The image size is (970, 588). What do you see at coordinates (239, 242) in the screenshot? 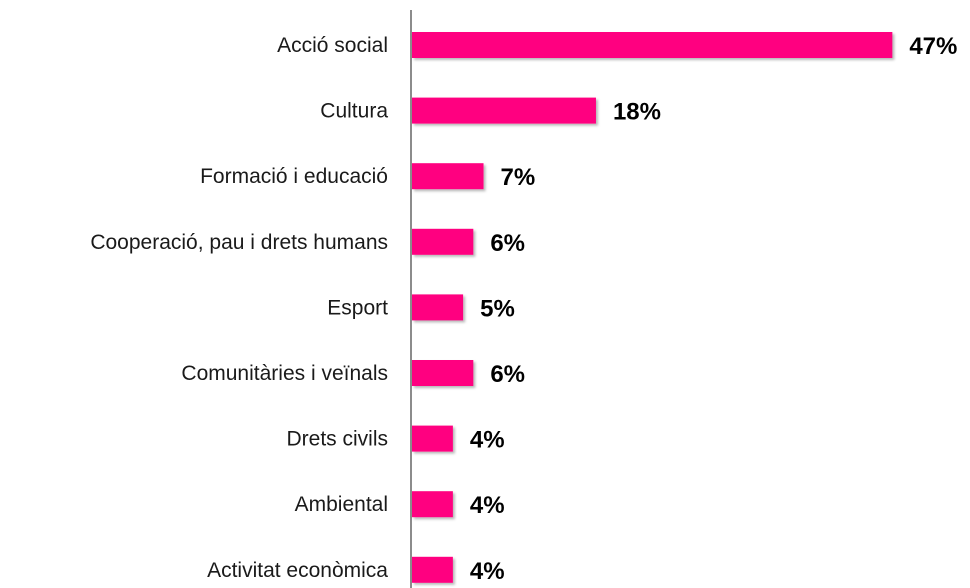
I see `category-label: Cooperació, pau i drets humans` at bounding box center [239, 242].